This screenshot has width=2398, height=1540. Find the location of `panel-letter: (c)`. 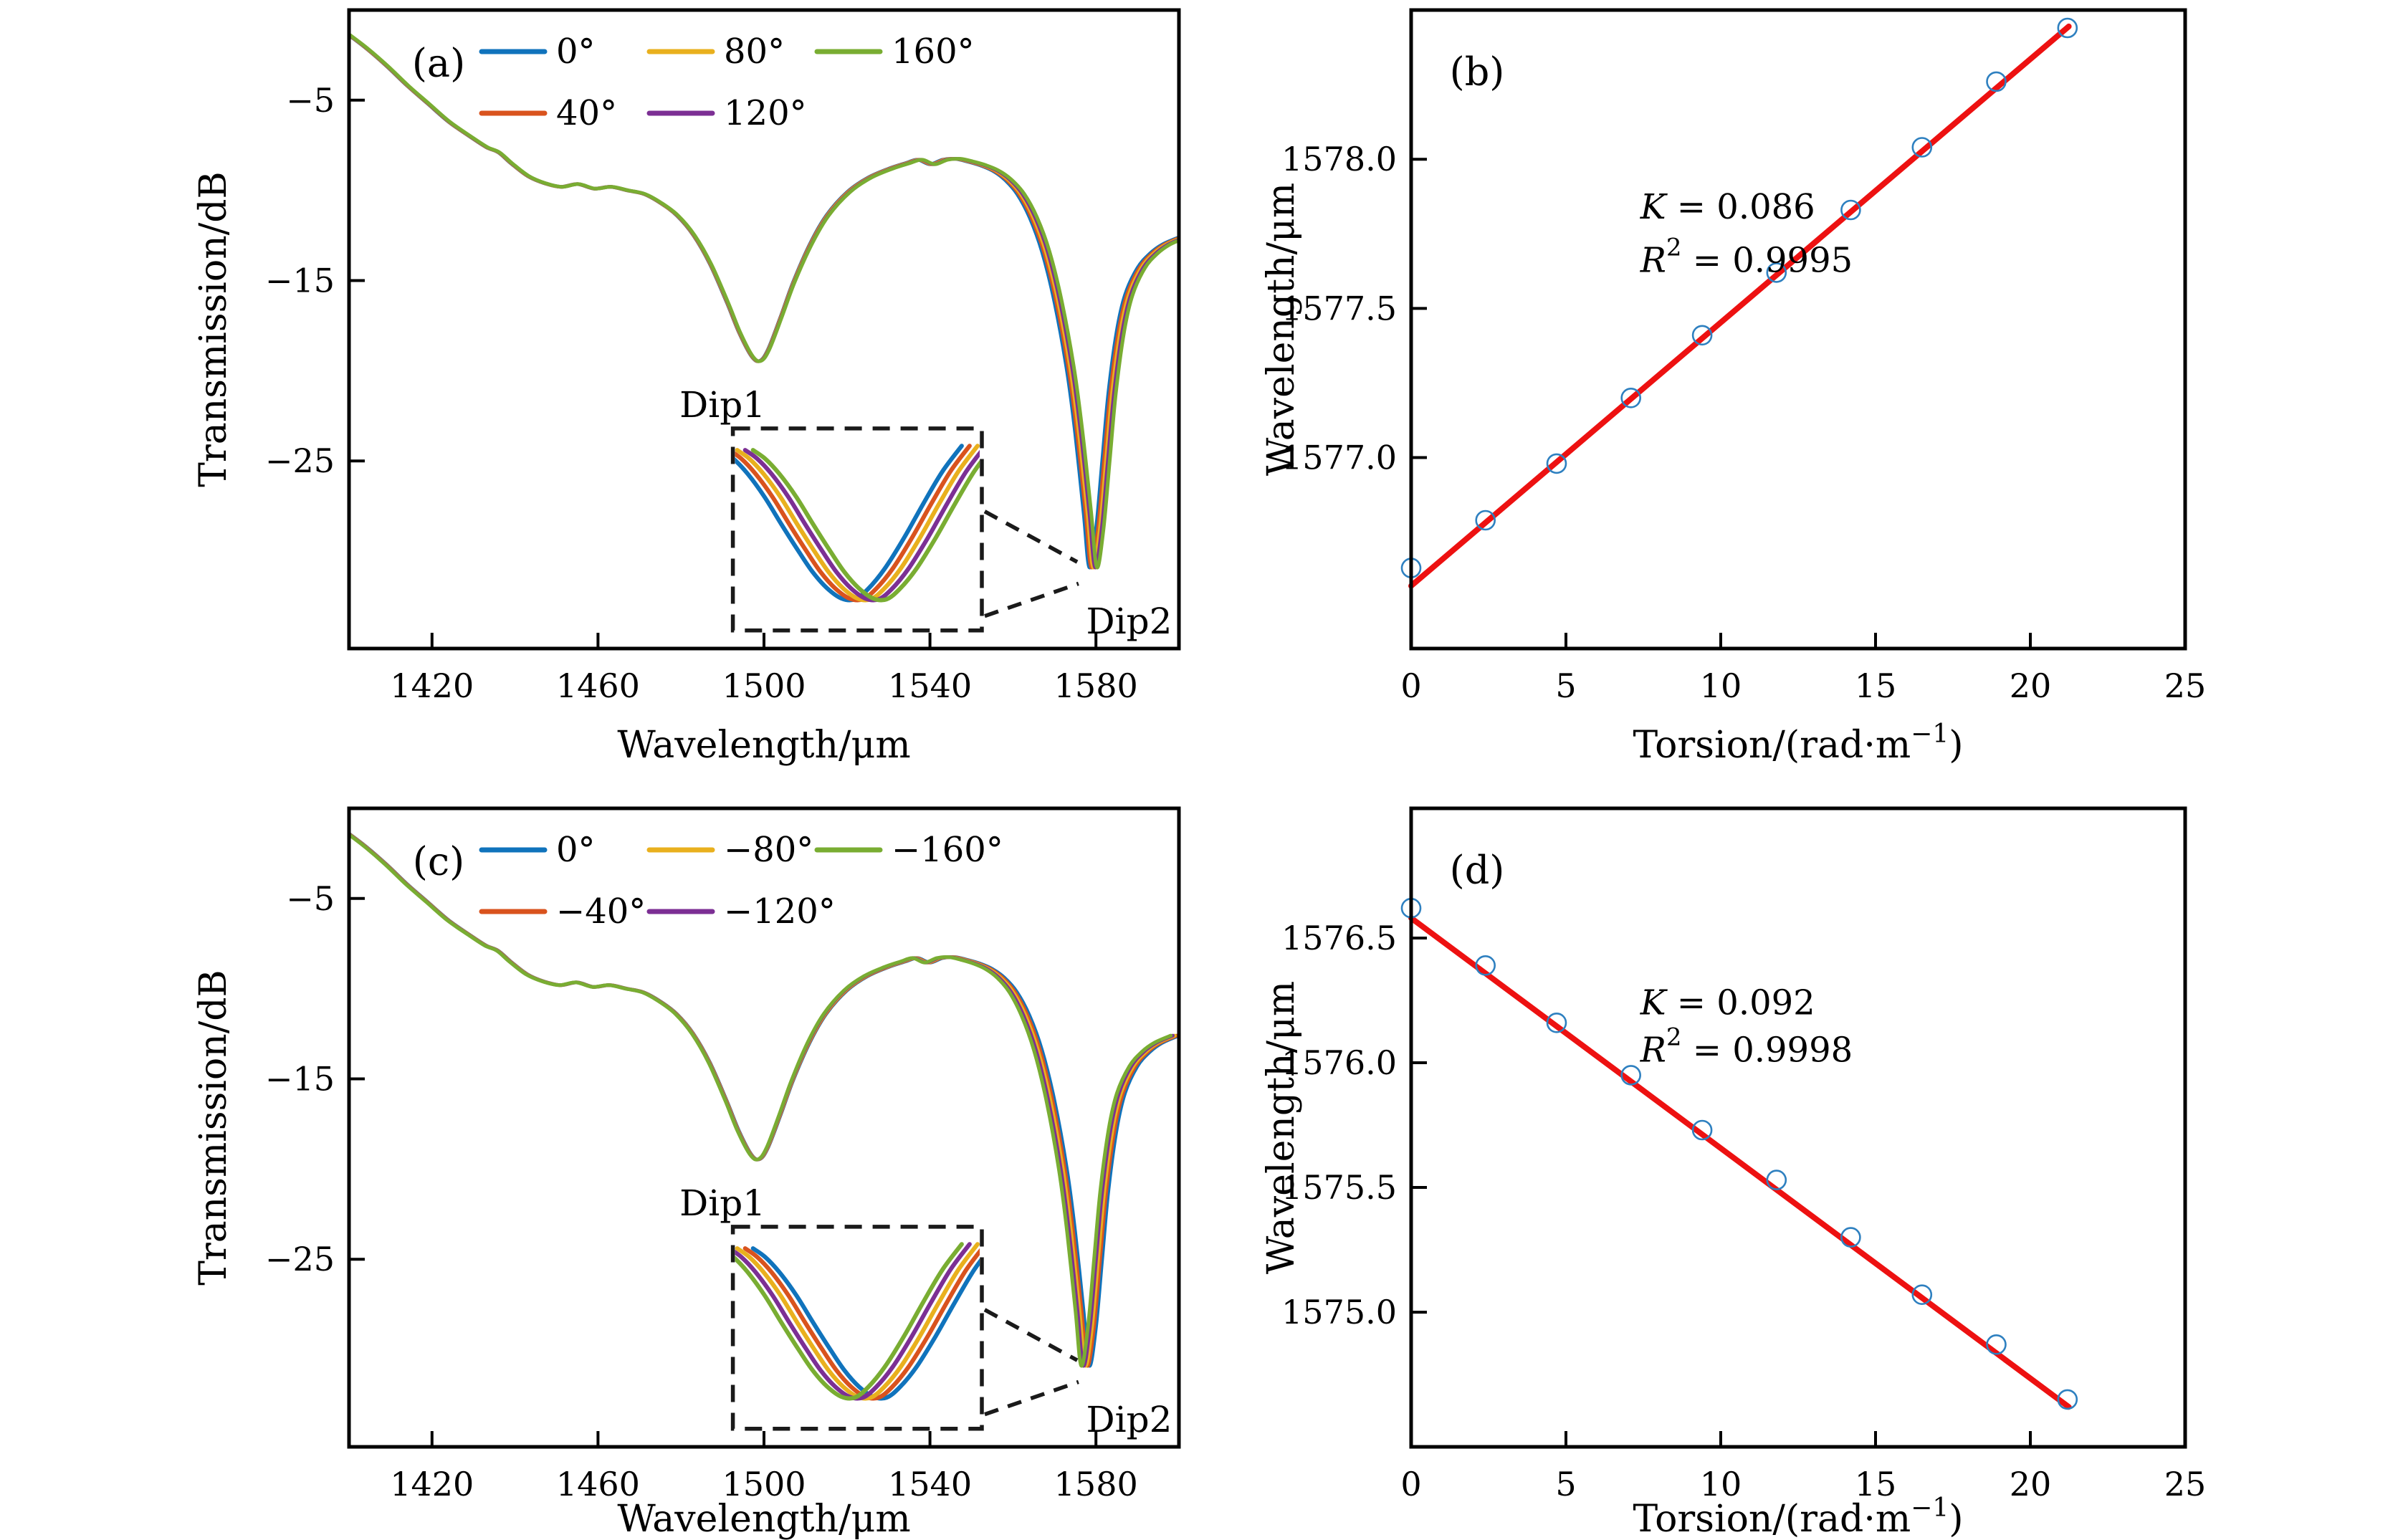

panel-letter: (c) is located at coordinates (439, 861).